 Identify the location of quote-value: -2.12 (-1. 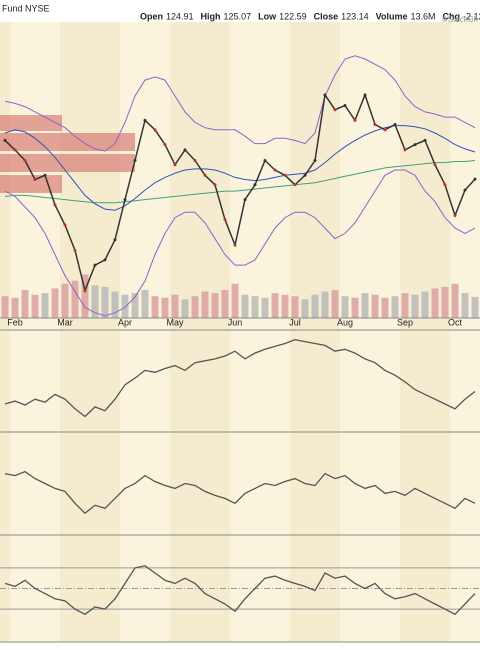
(471, 16).